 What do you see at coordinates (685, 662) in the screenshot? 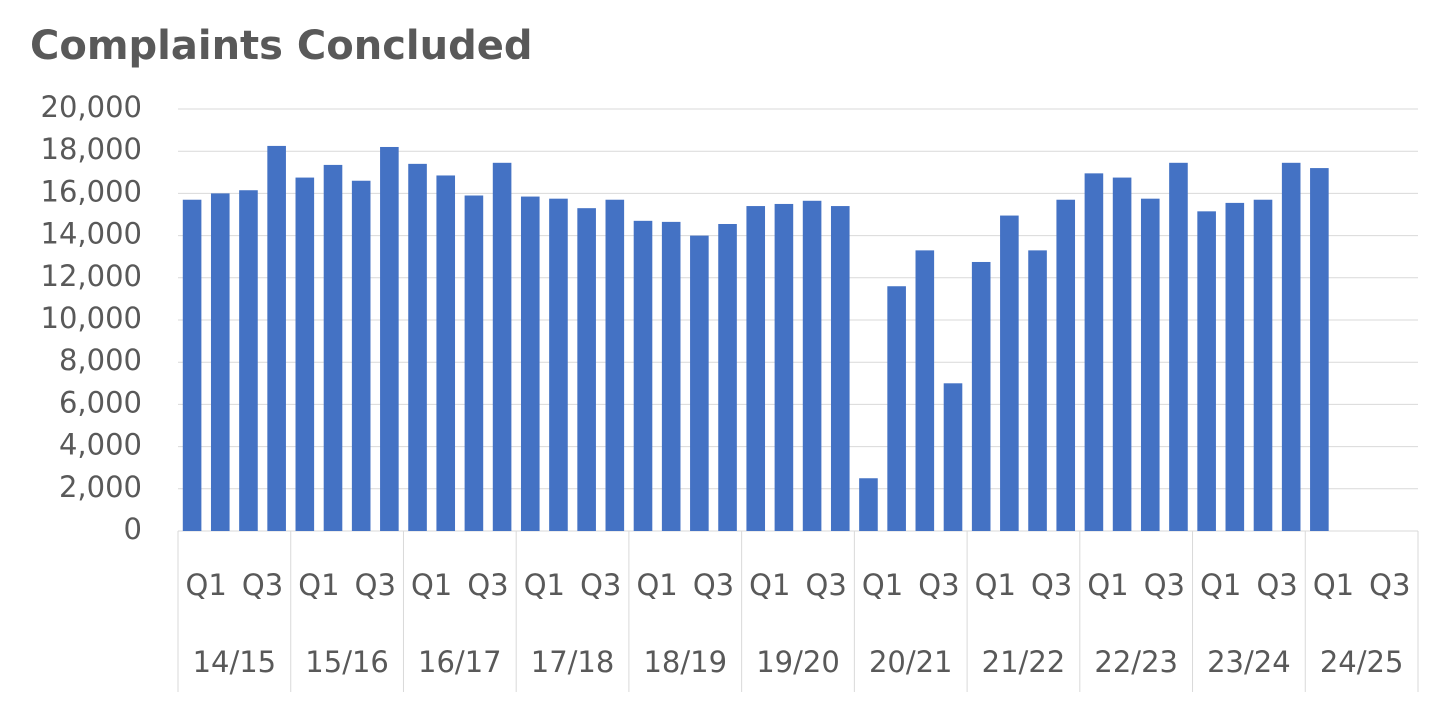
I see `group-label: 18/19` at bounding box center [685, 662].